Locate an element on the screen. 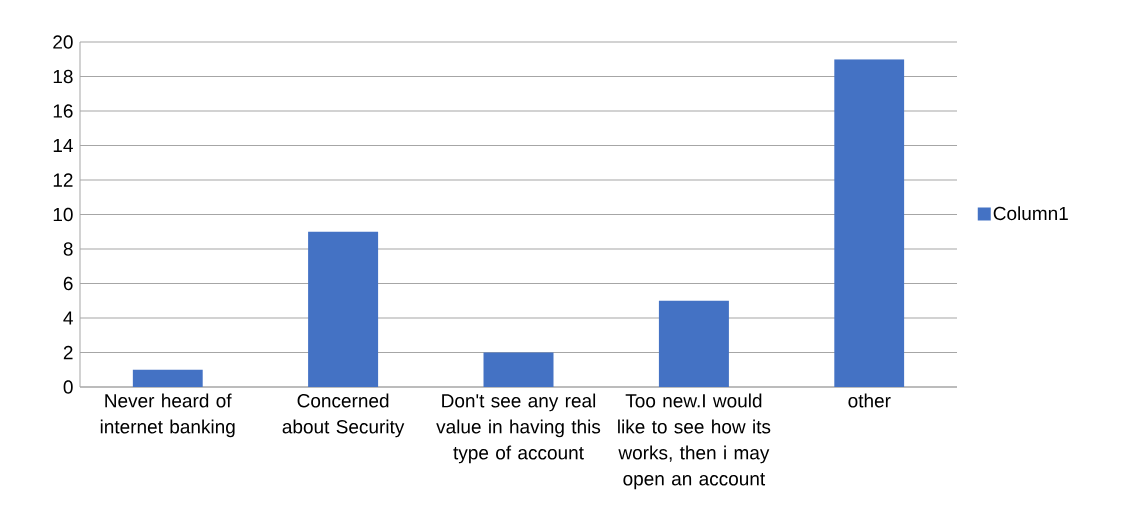 The height and width of the screenshot is (522, 1135). y-tick-label: 8 is located at coordinates (68, 249).